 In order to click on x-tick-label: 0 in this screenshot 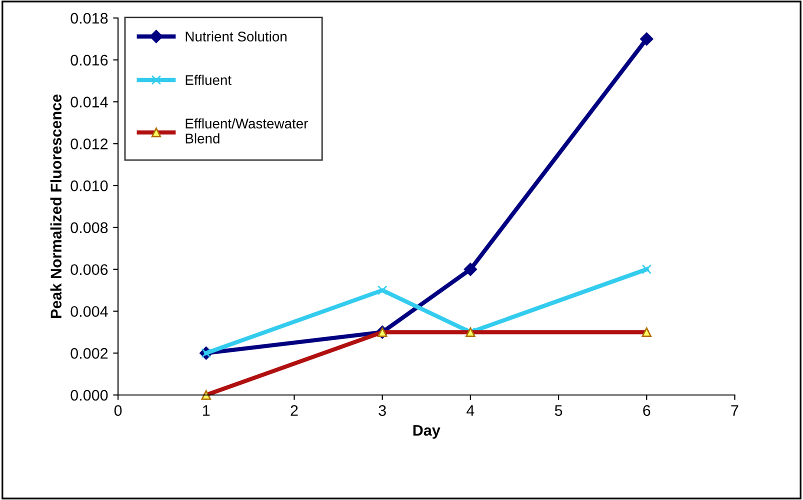, I will do `click(118, 410)`.